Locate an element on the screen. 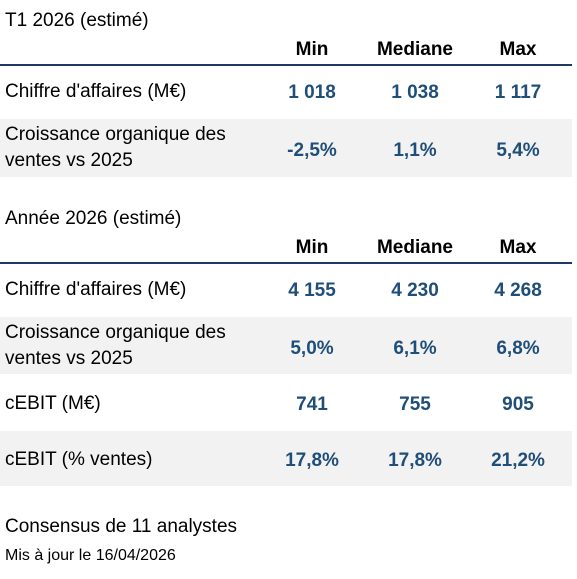  value-min: 1 018 is located at coordinates (312, 92).